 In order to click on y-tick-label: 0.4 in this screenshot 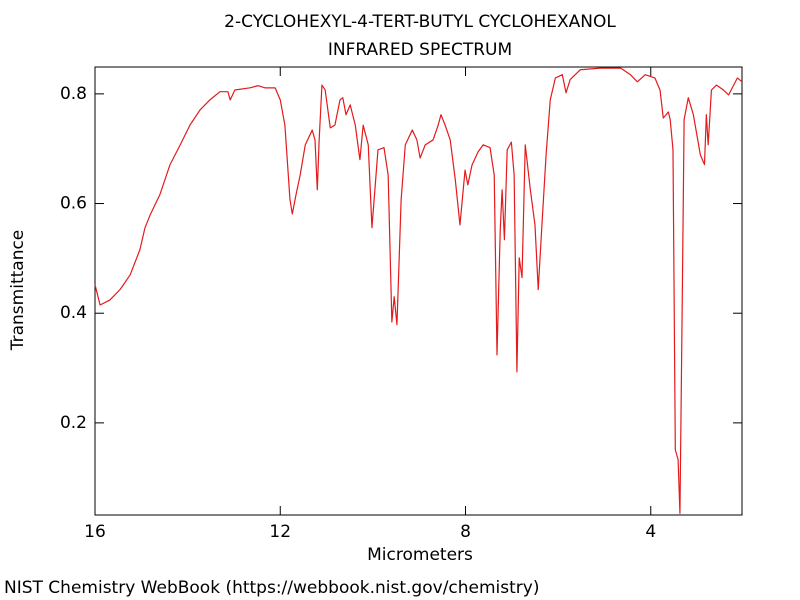, I will do `click(73, 313)`.